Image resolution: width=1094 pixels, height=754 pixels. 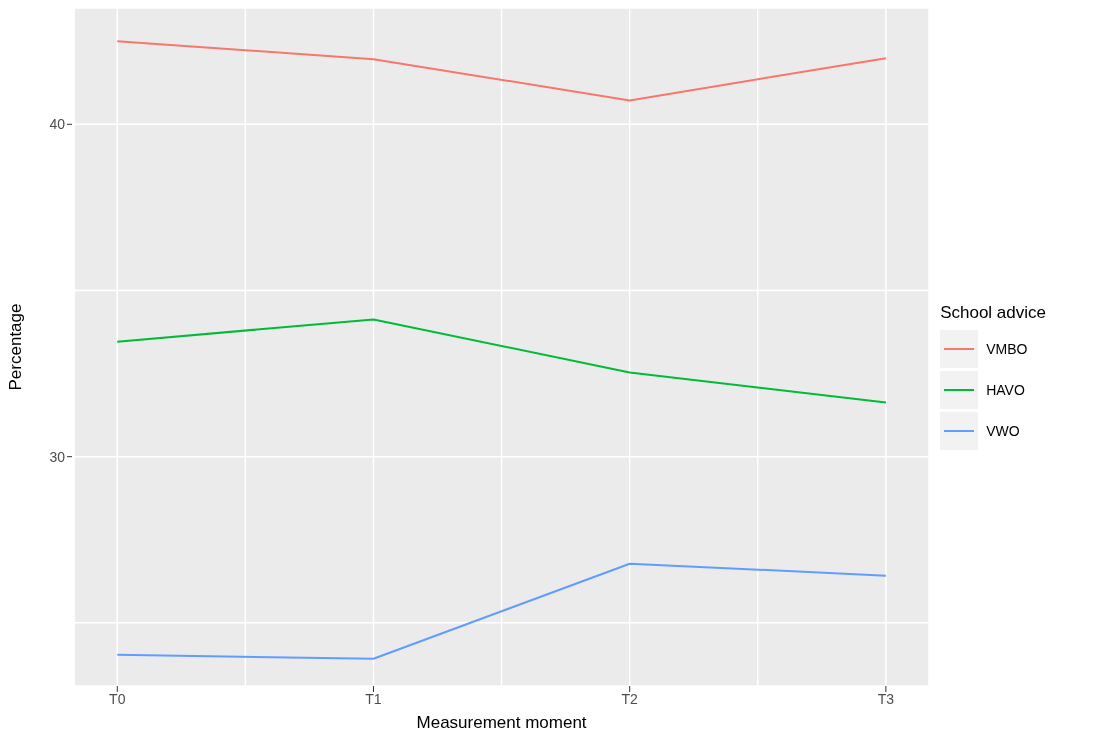 I want to click on legend-title: School advice, so click(x=993, y=312).